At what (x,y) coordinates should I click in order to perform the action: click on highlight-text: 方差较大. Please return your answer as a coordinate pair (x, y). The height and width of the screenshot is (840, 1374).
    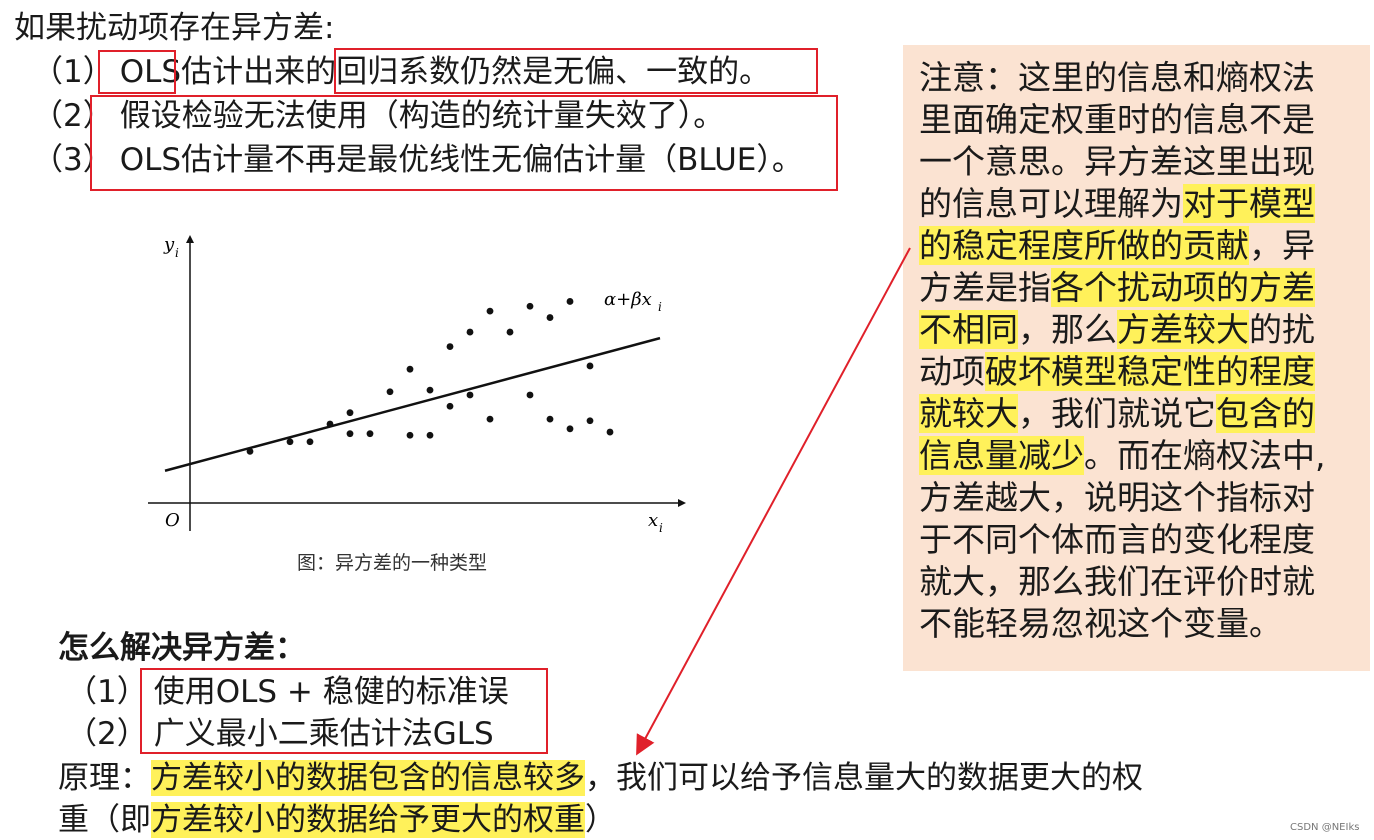
    Looking at the image, I should click on (1183, 329).